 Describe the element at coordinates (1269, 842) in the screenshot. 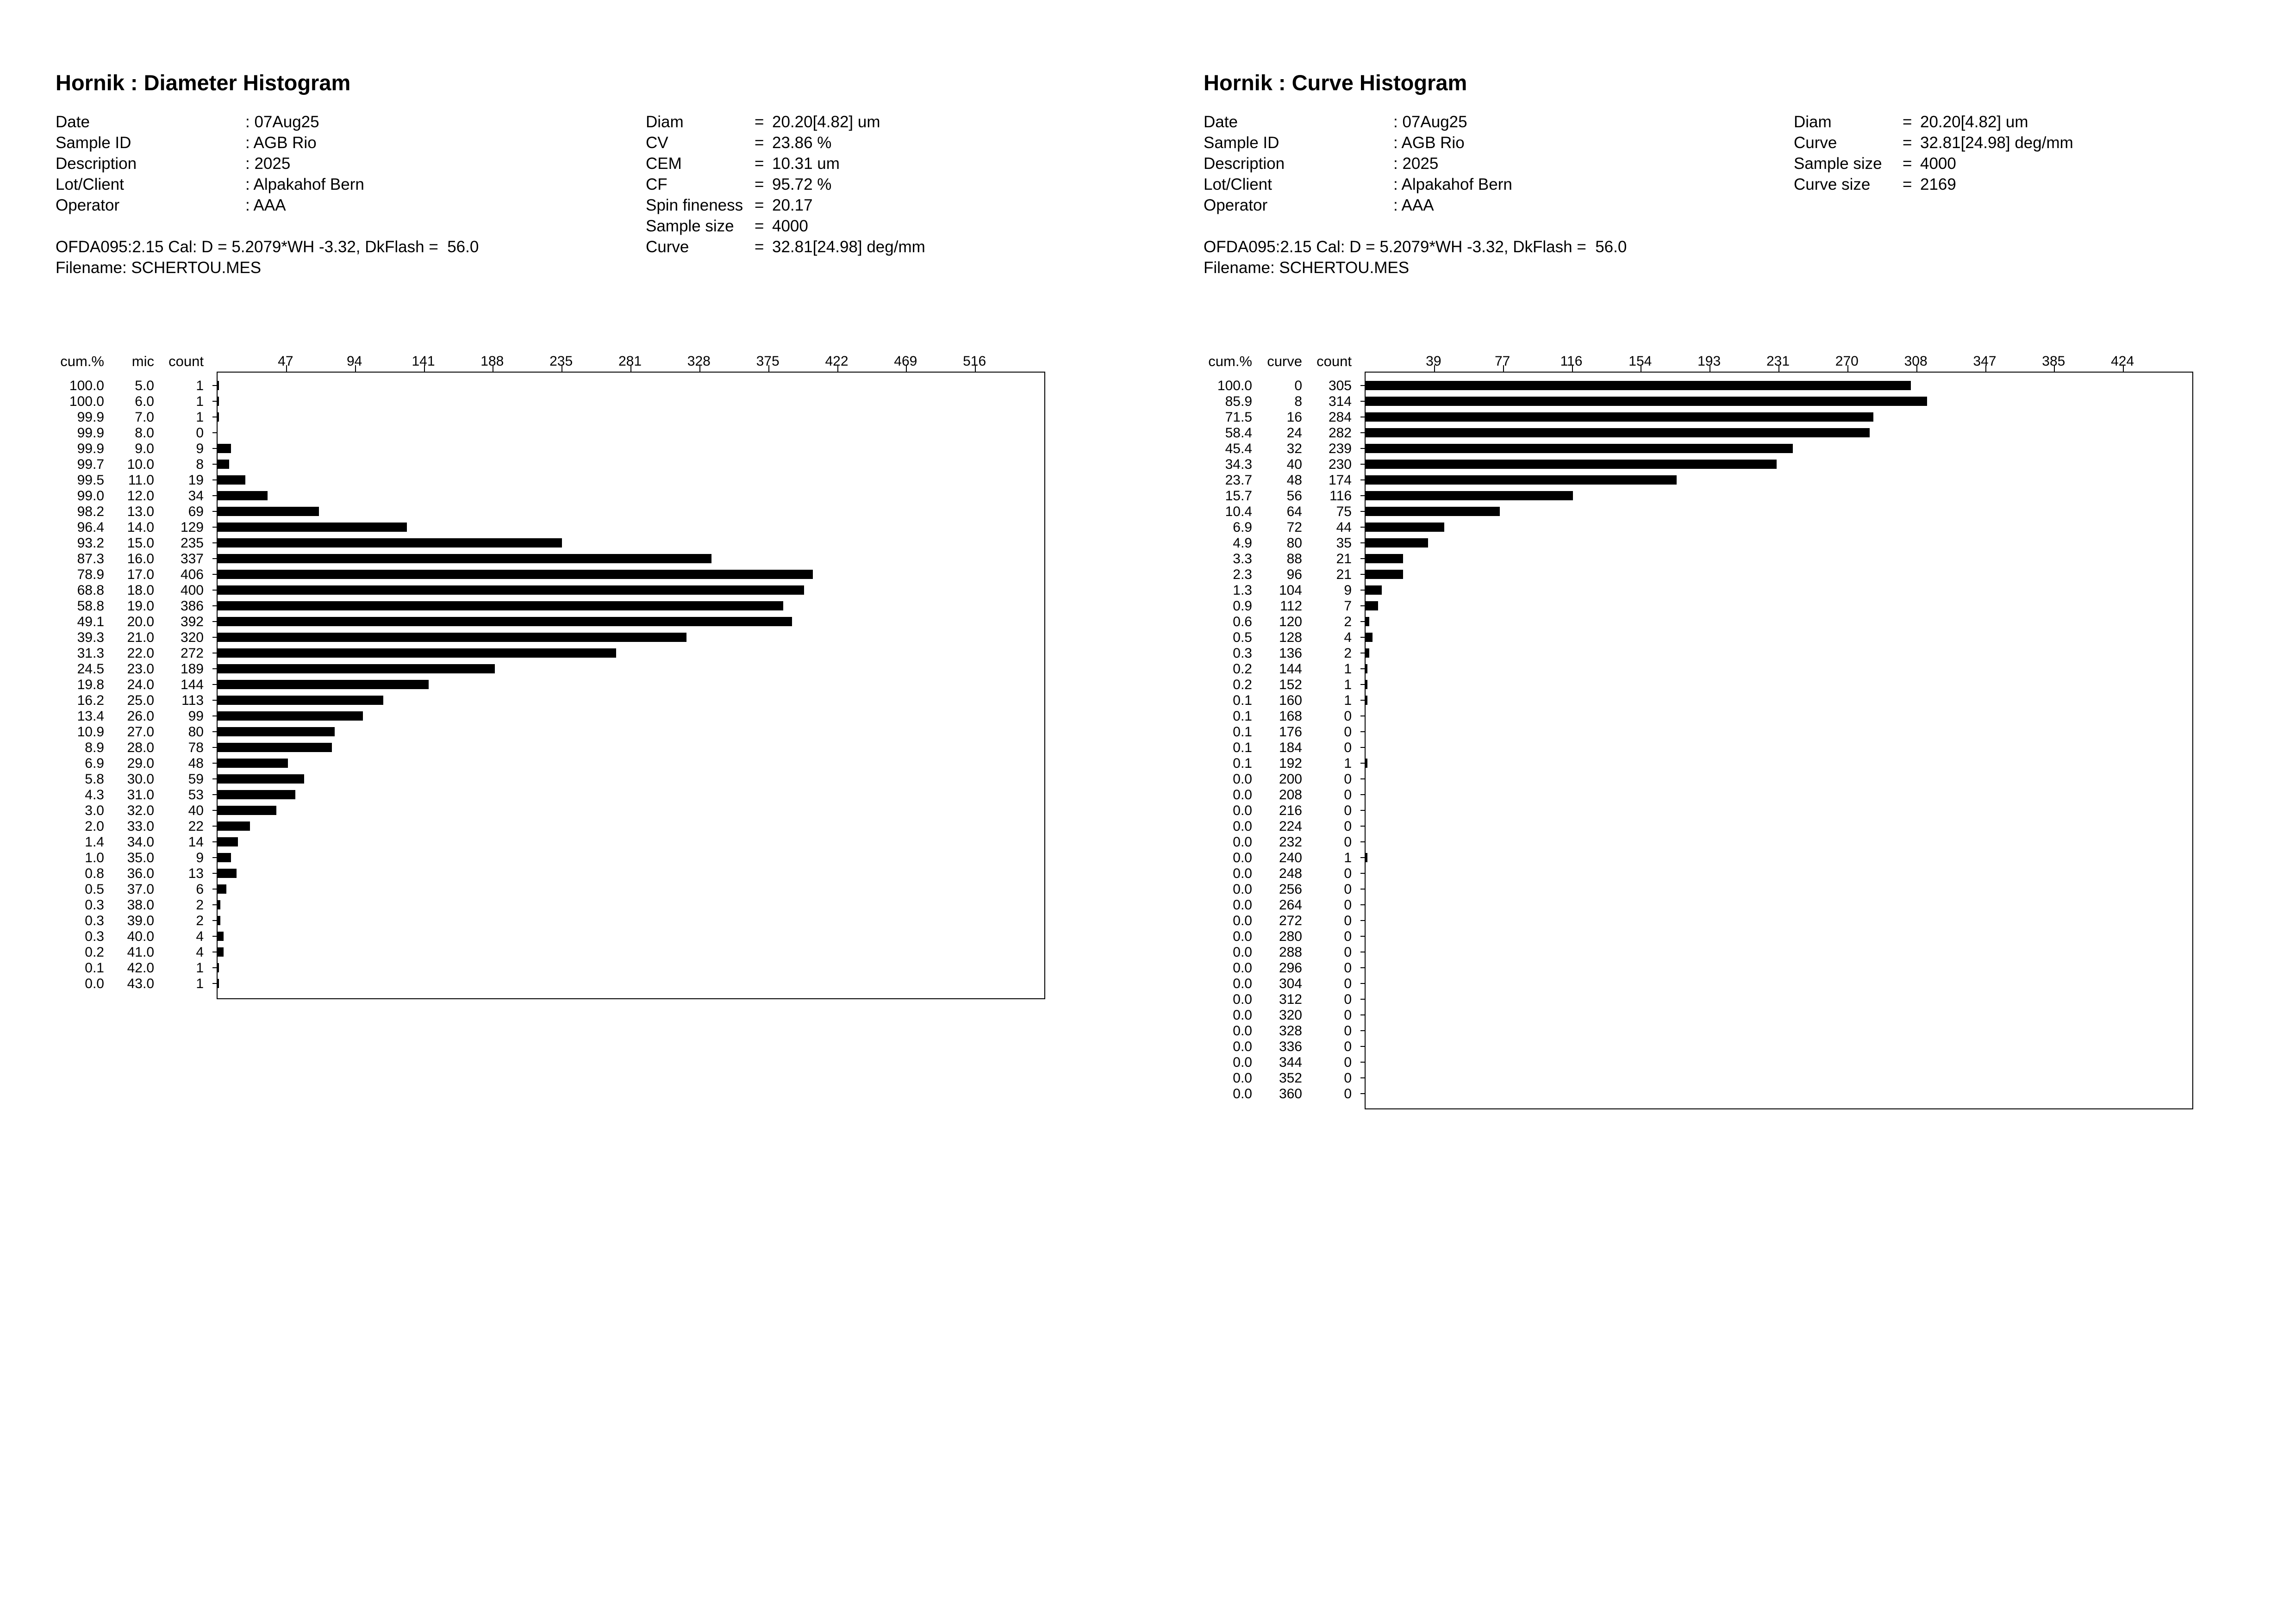

I see `table-row: 0.0 232 0` at that location.